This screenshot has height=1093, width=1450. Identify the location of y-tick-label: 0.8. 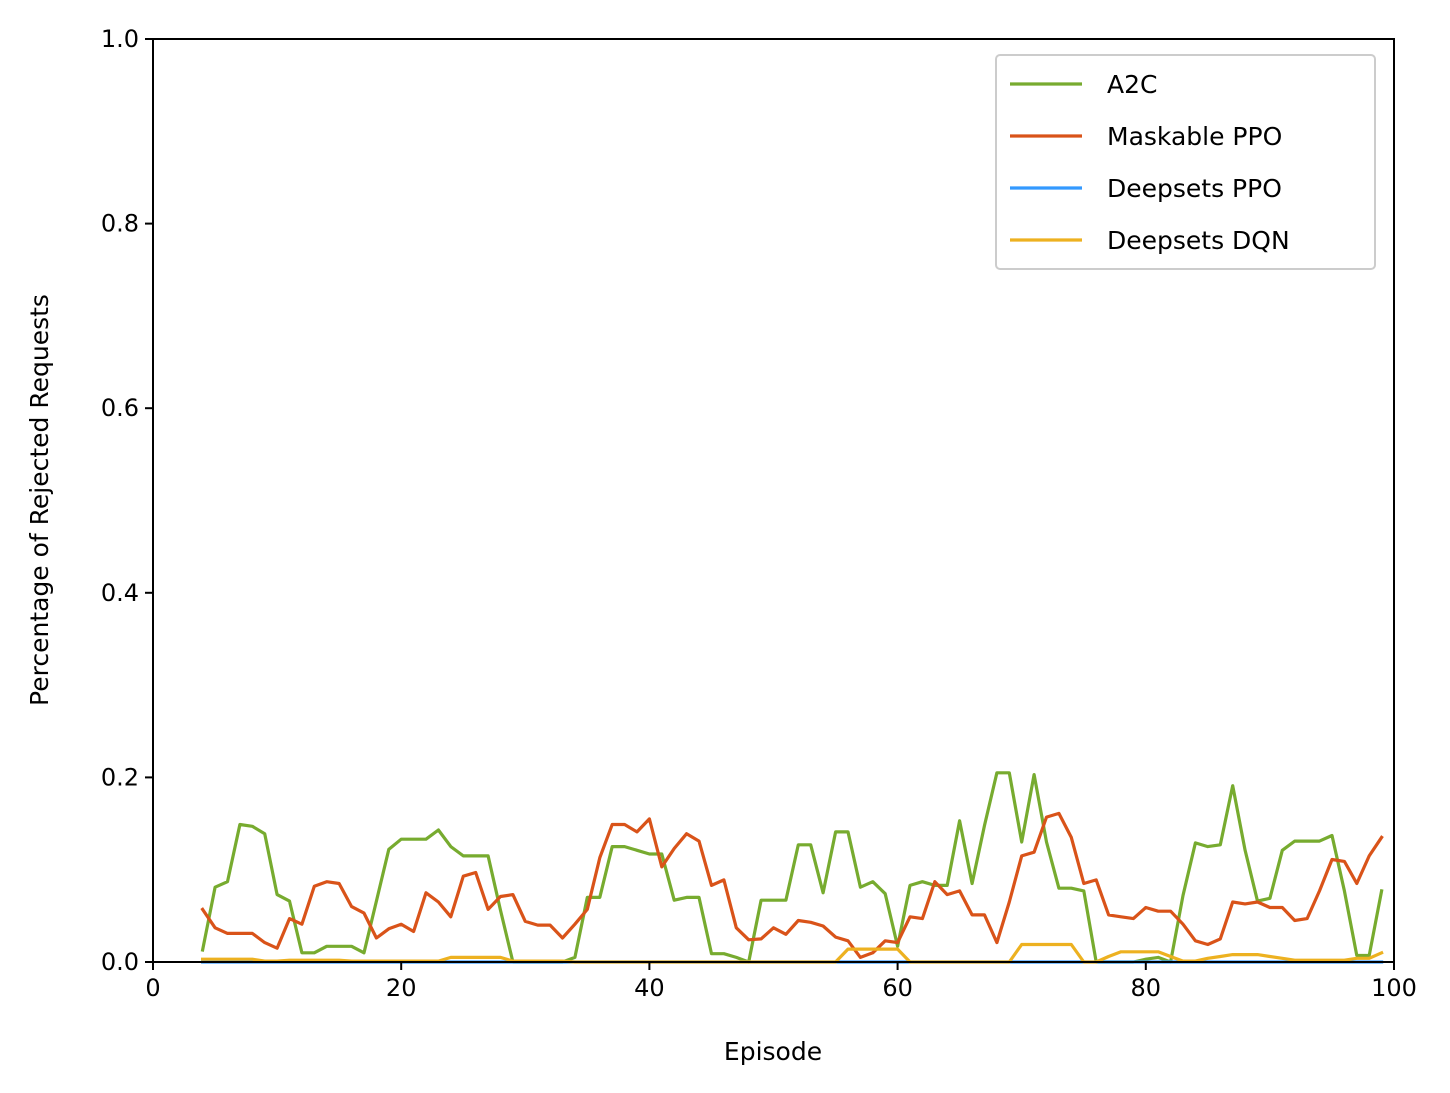
(120, 224).